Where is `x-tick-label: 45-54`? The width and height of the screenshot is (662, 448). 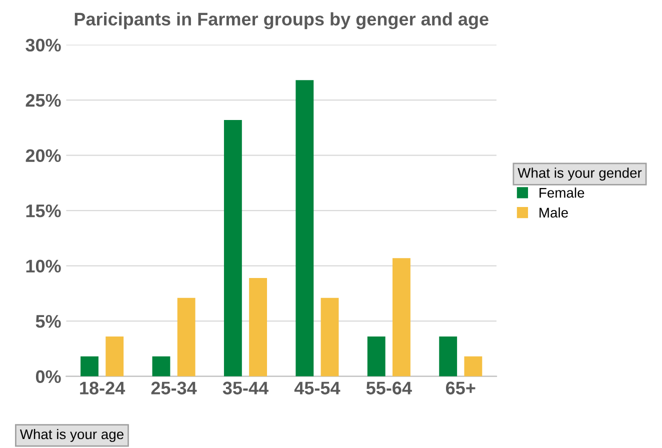
x-tick-label: 45-54 is located at coordinates (317, 388).